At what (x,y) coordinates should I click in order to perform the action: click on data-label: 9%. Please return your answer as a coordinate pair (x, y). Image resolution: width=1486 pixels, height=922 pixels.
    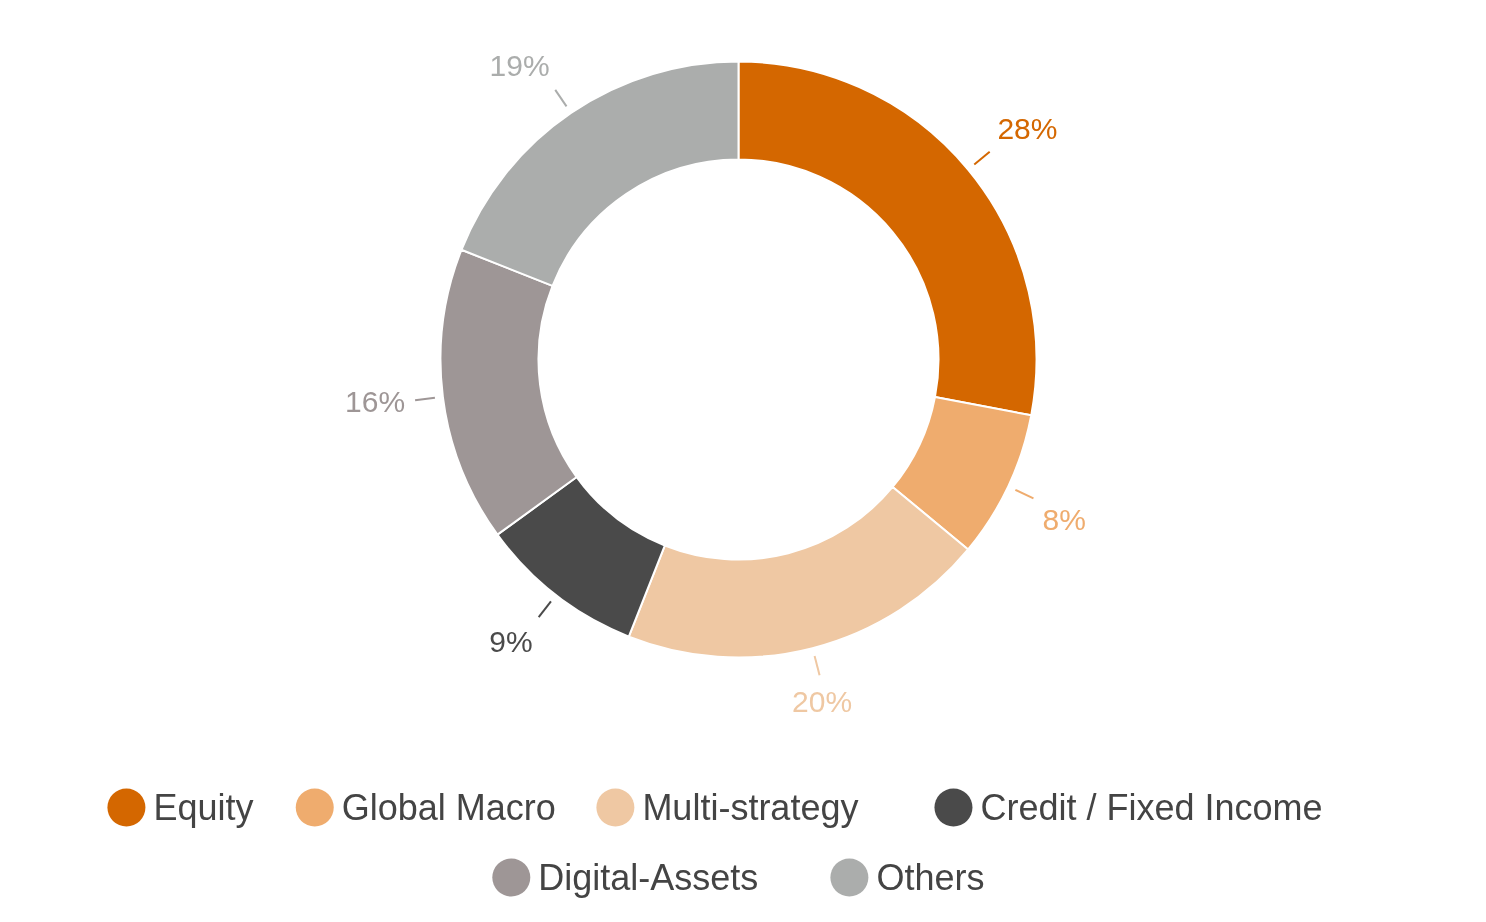
    Looking at the image, I should click on (511, 641).